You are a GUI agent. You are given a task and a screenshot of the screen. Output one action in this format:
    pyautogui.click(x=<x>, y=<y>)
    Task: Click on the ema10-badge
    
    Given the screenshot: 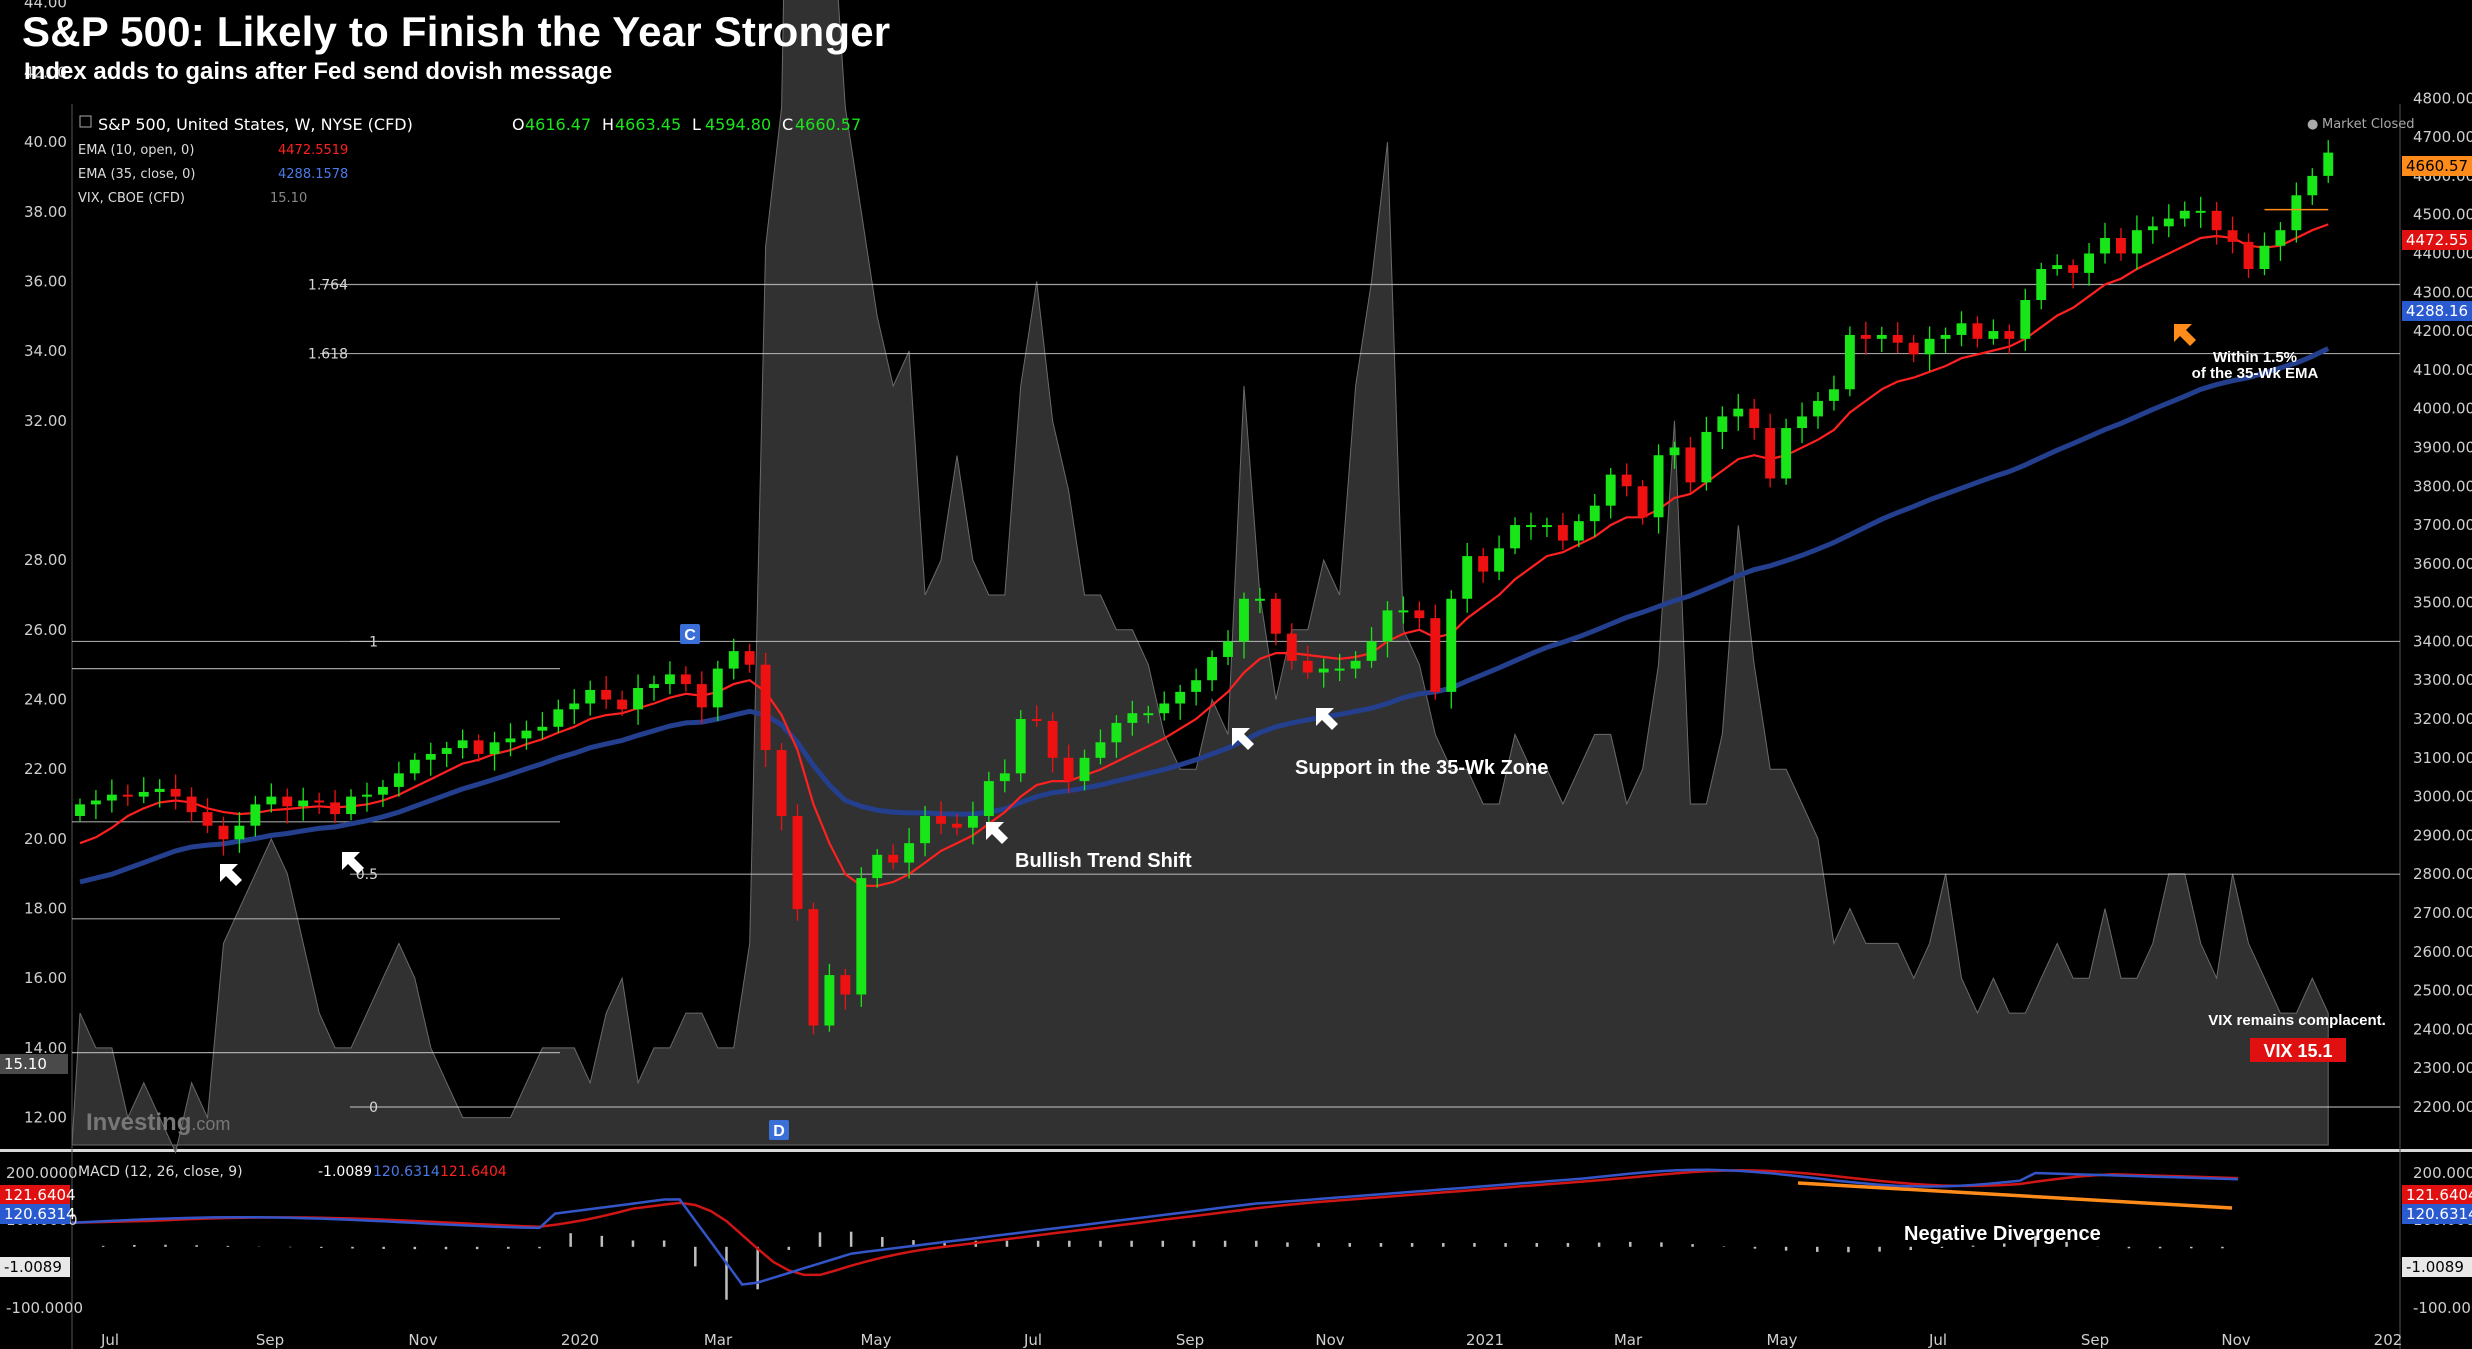 What is the action you would take?
    pyautogui.click(x=2437, y=240)
    